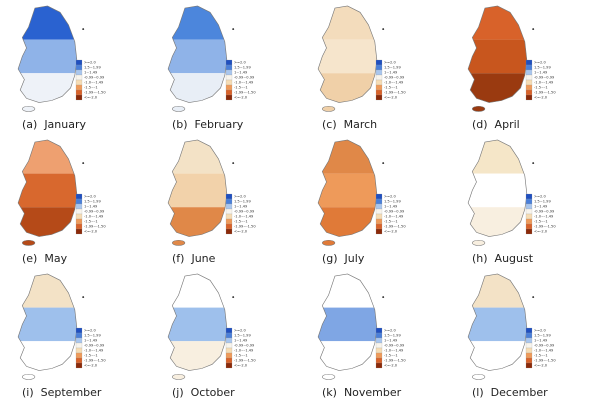  Describe the element at coordinates (349, 124) in the screenshot. I see `caption: (c) March` at that location.